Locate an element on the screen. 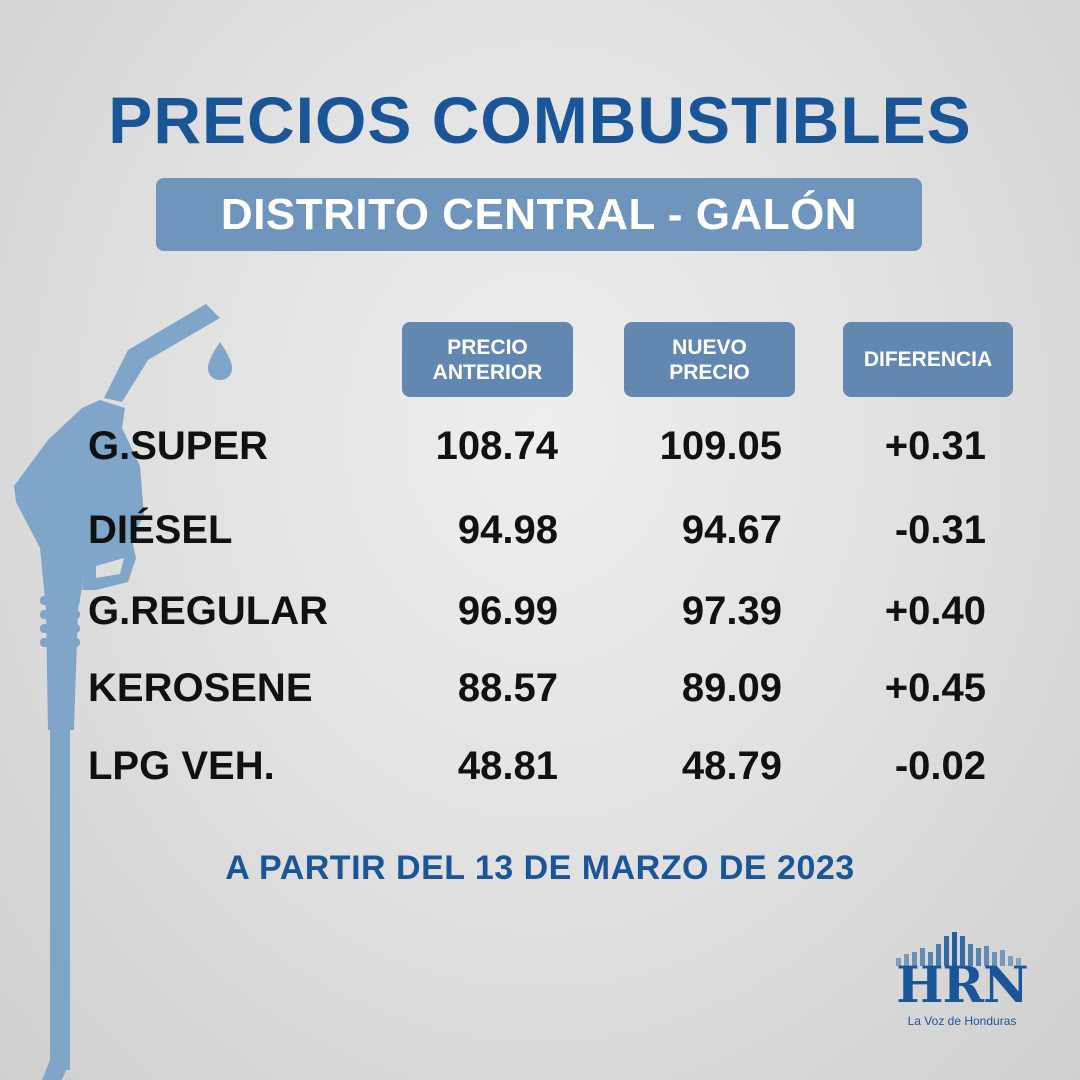  subtitle-text: DISTRITO CENTRAL - GALÓN is located at coordinates (539, 214).